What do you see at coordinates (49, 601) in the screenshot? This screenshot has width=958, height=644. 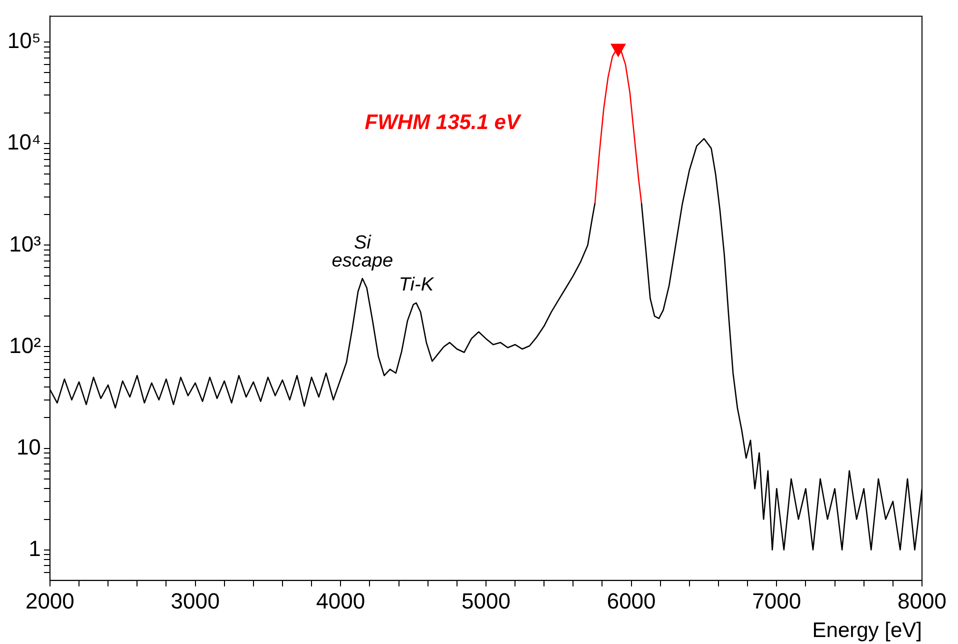 I see `x-tick-label: 2000` at bounding box center [49, 601].